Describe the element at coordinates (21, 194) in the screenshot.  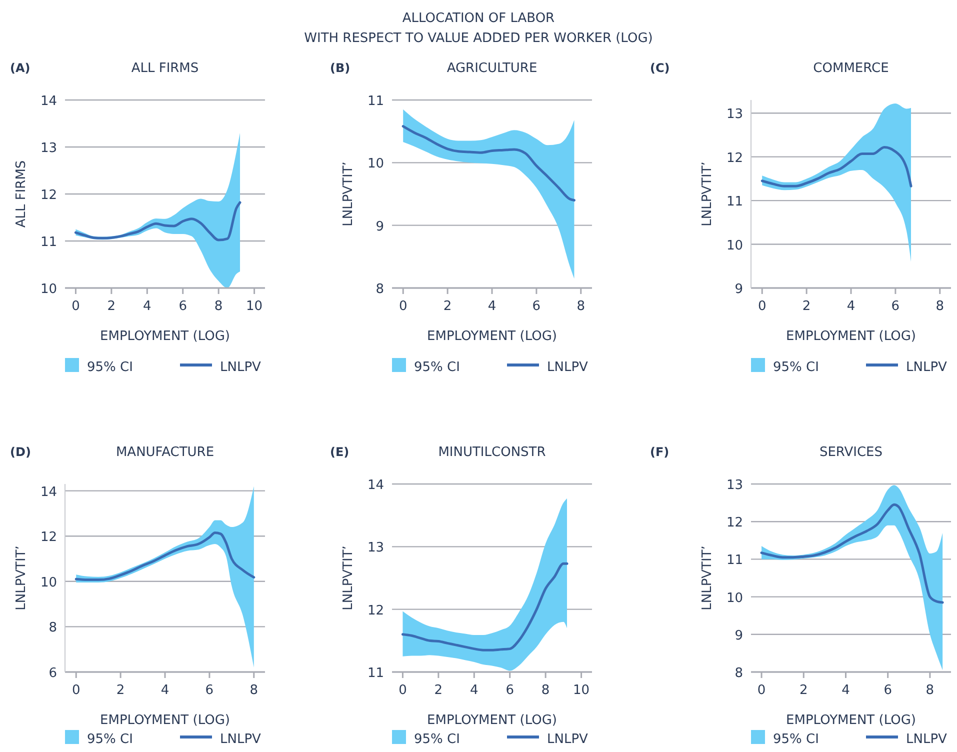
I see `y-axis-title: ALL FIRMS` at that location.